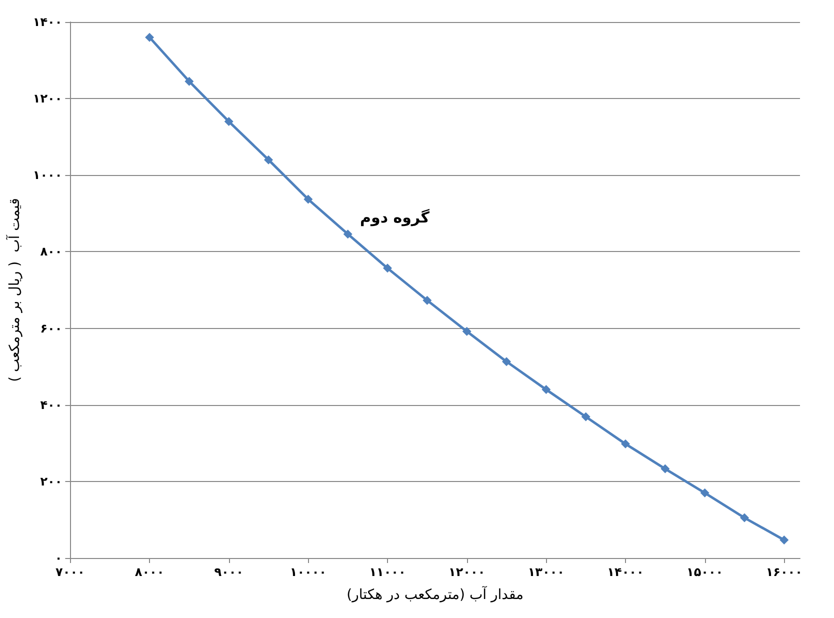  Describe the element at coordinates (467, 572) in the screenshot. I see `x-tick-label: ۱۲۰۰۰` at that location.